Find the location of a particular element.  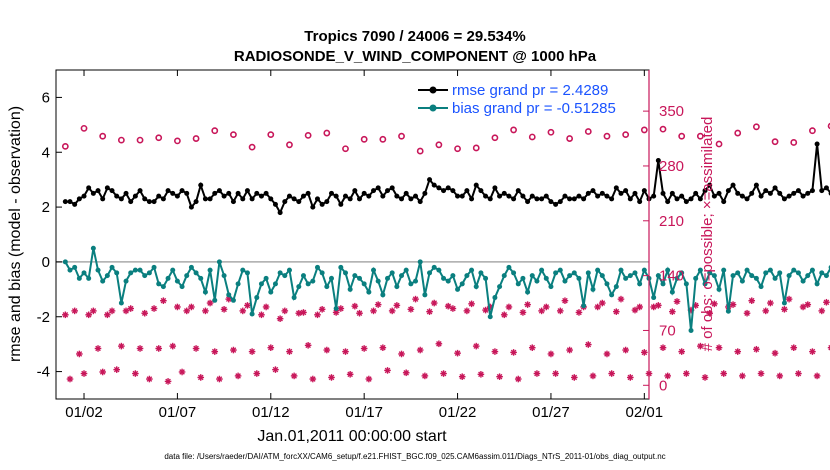

y-tick-label: 4 is located at coordinates (46, 152).